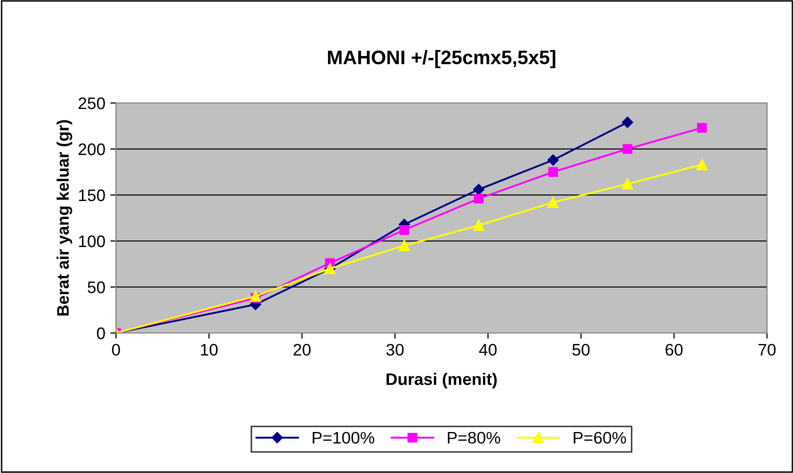 The image size is (794, 473). Describe the element at coordinates (96, 287) in the screenshot. I see `y-tick-label: 50` at that location.